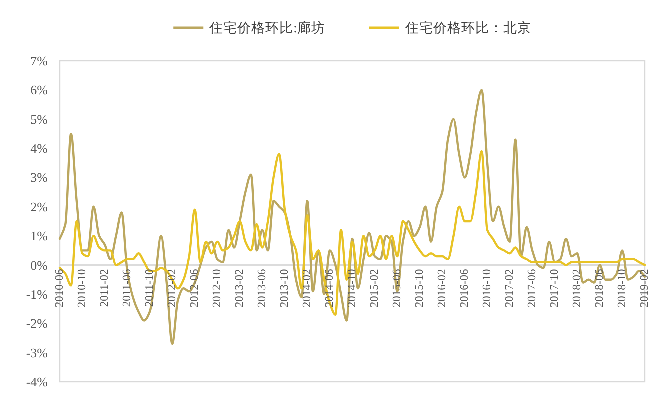 Image resolution: width=666 pixels, height=400 pixels. Describe the element at coordinates (37, 324) in the screenshot. I see `y-tick-label: -2%` at that location.